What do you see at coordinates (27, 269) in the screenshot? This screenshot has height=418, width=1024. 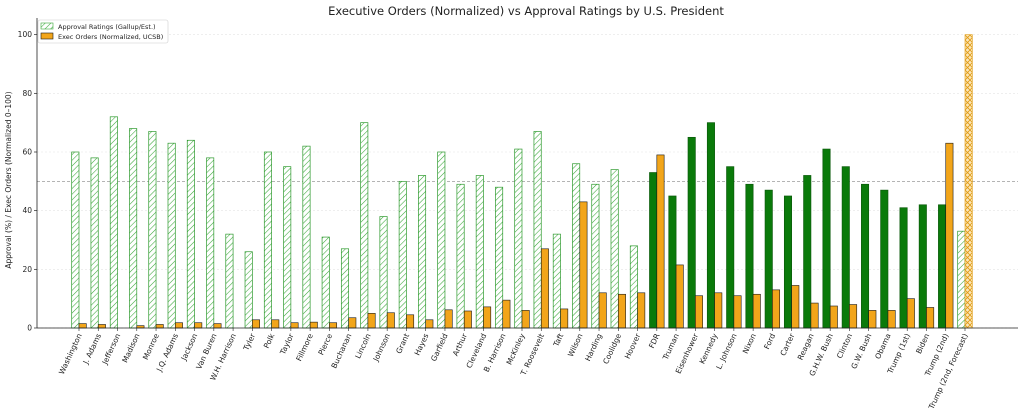 I see `y-tick-label: 20` at bounding box center [27, 269].